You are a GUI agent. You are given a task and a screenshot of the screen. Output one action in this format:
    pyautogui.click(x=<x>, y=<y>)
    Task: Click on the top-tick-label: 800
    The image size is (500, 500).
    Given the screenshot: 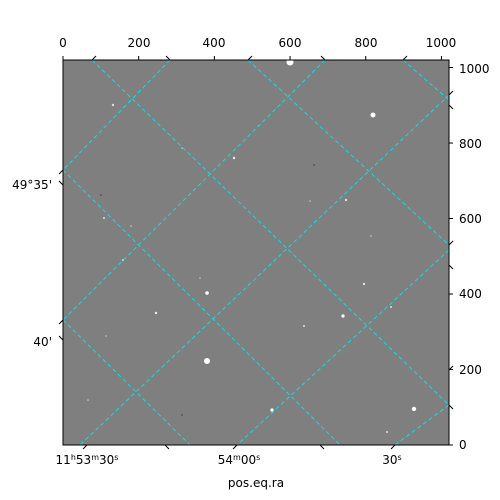 What is the action you would take?
    pyautogui.click(x=366, y=43)
    